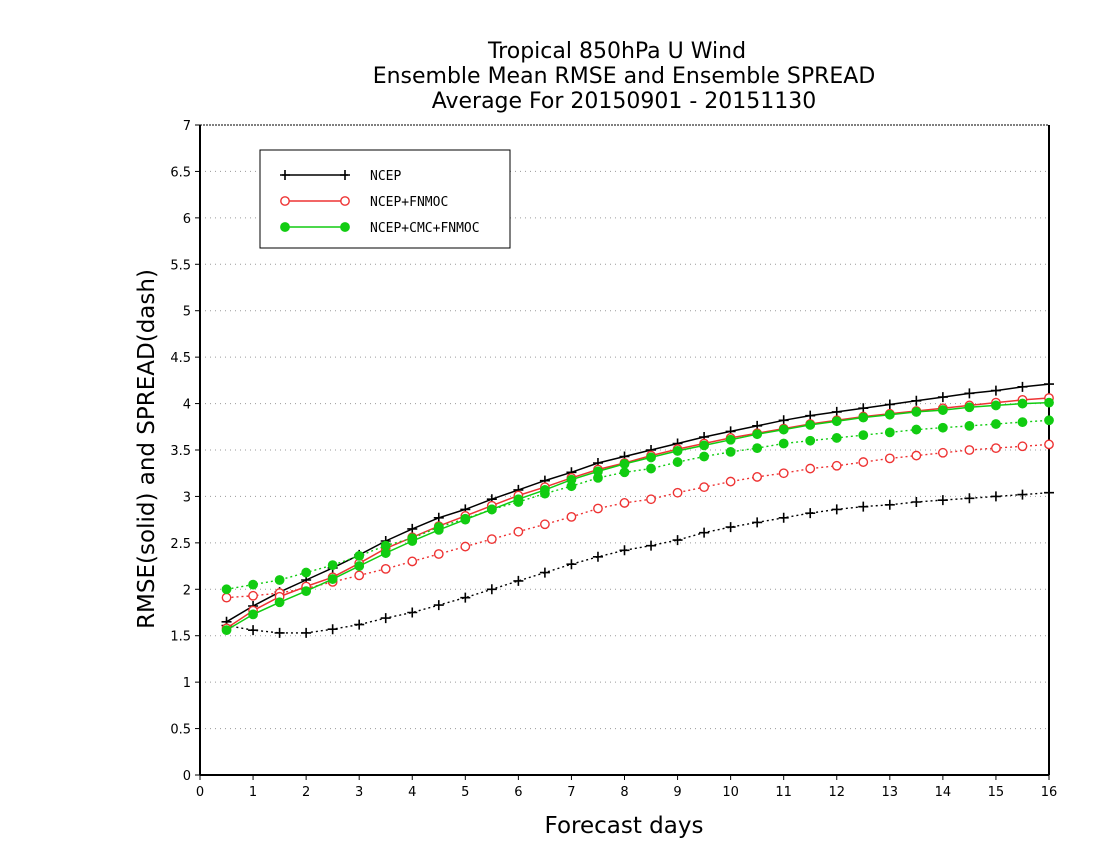  What do you see at coordinates (624, 101) in the screenshot?
I see `chart-title-line-3: Average For 20150901 - 20151130` at bounding box center [624, 101].